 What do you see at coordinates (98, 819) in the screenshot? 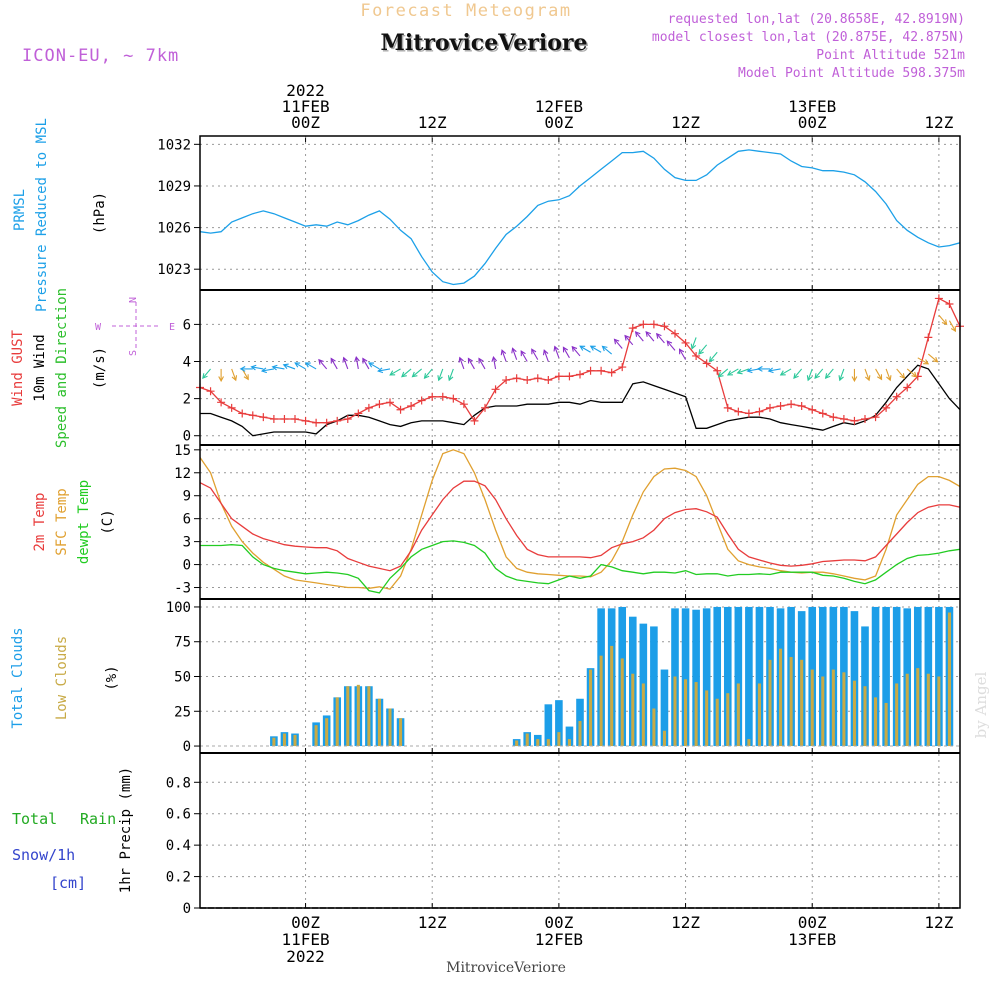
I see `precip-label-rain: Rain` at bounding box center [98, 819].